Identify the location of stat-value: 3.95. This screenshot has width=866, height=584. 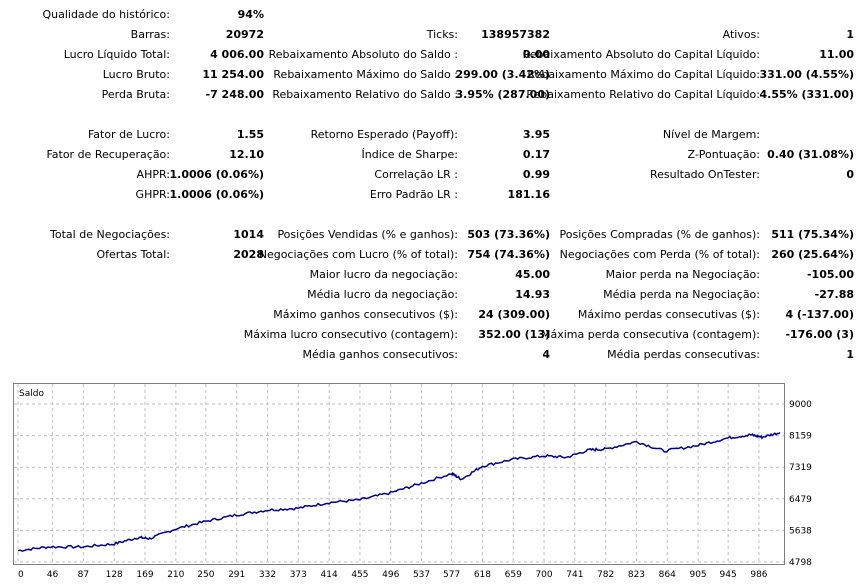
(536, 134).